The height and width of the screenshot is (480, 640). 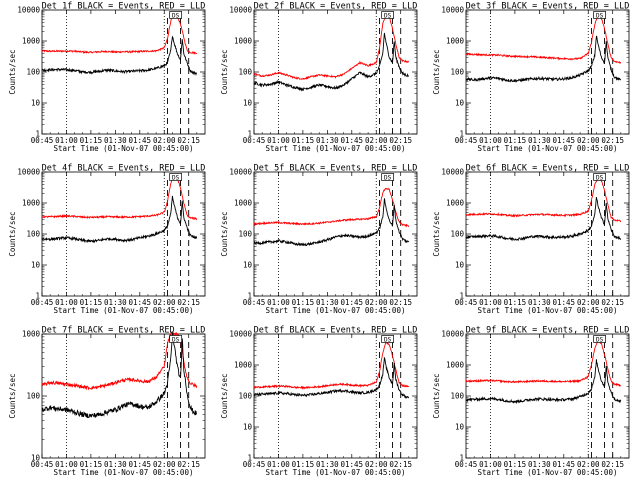 What do you see at coordinates (336, 331) in the screenshot?
I see `chart-title: Det 8f BLACK = Events, RED = LLD` at bounding box center [336, 331].